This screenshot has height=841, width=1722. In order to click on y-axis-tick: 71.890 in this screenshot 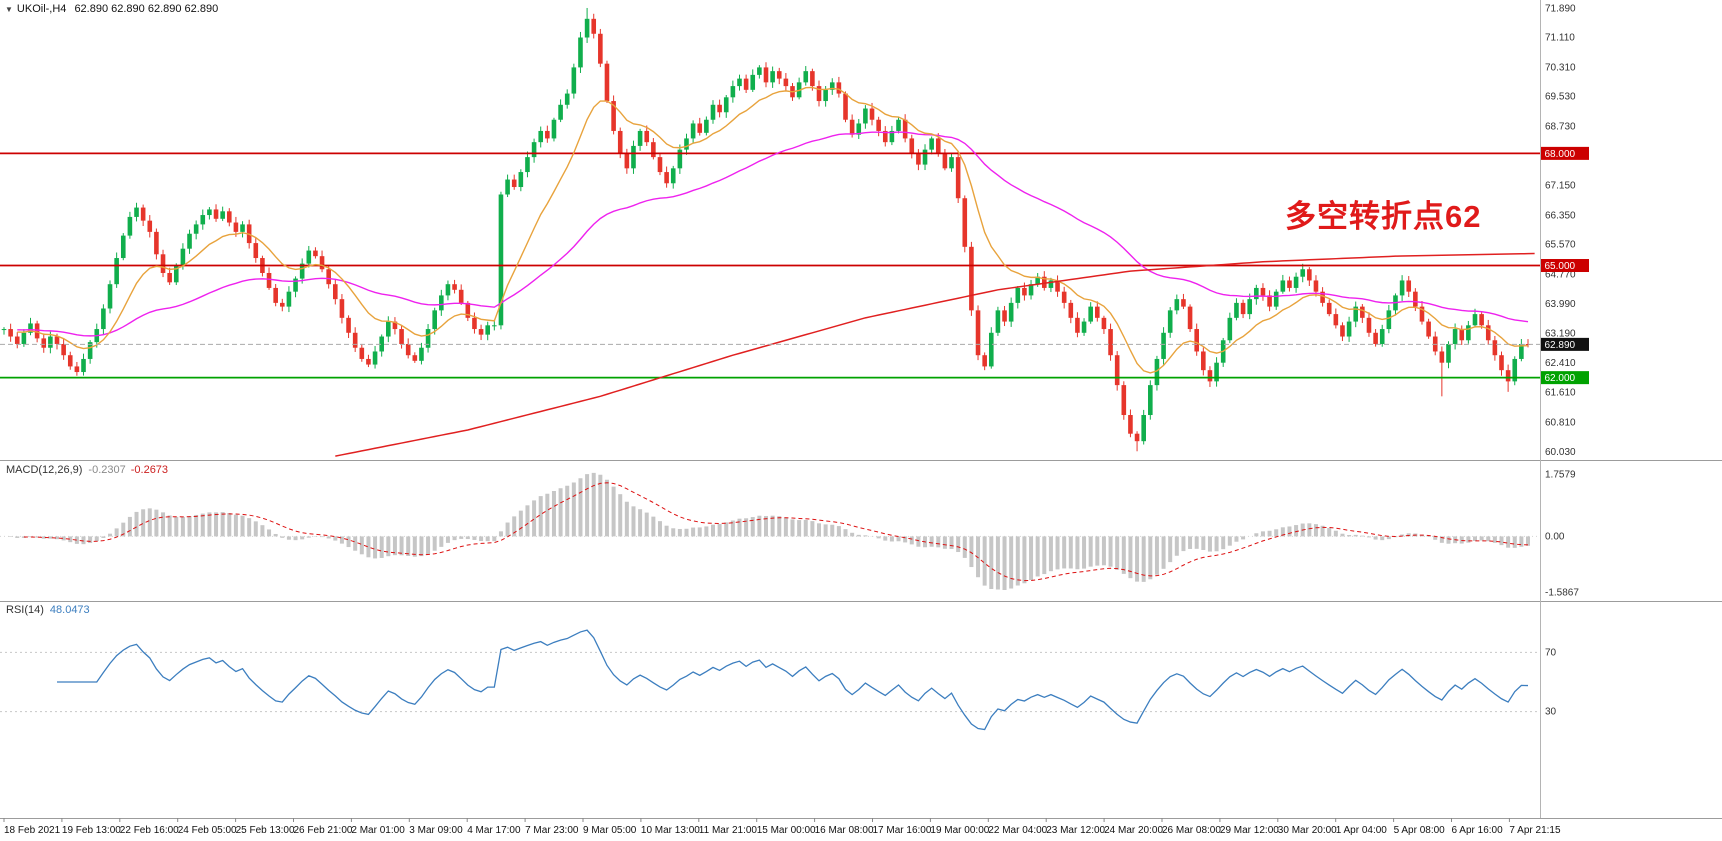, I will do `click(1560, 8)`.